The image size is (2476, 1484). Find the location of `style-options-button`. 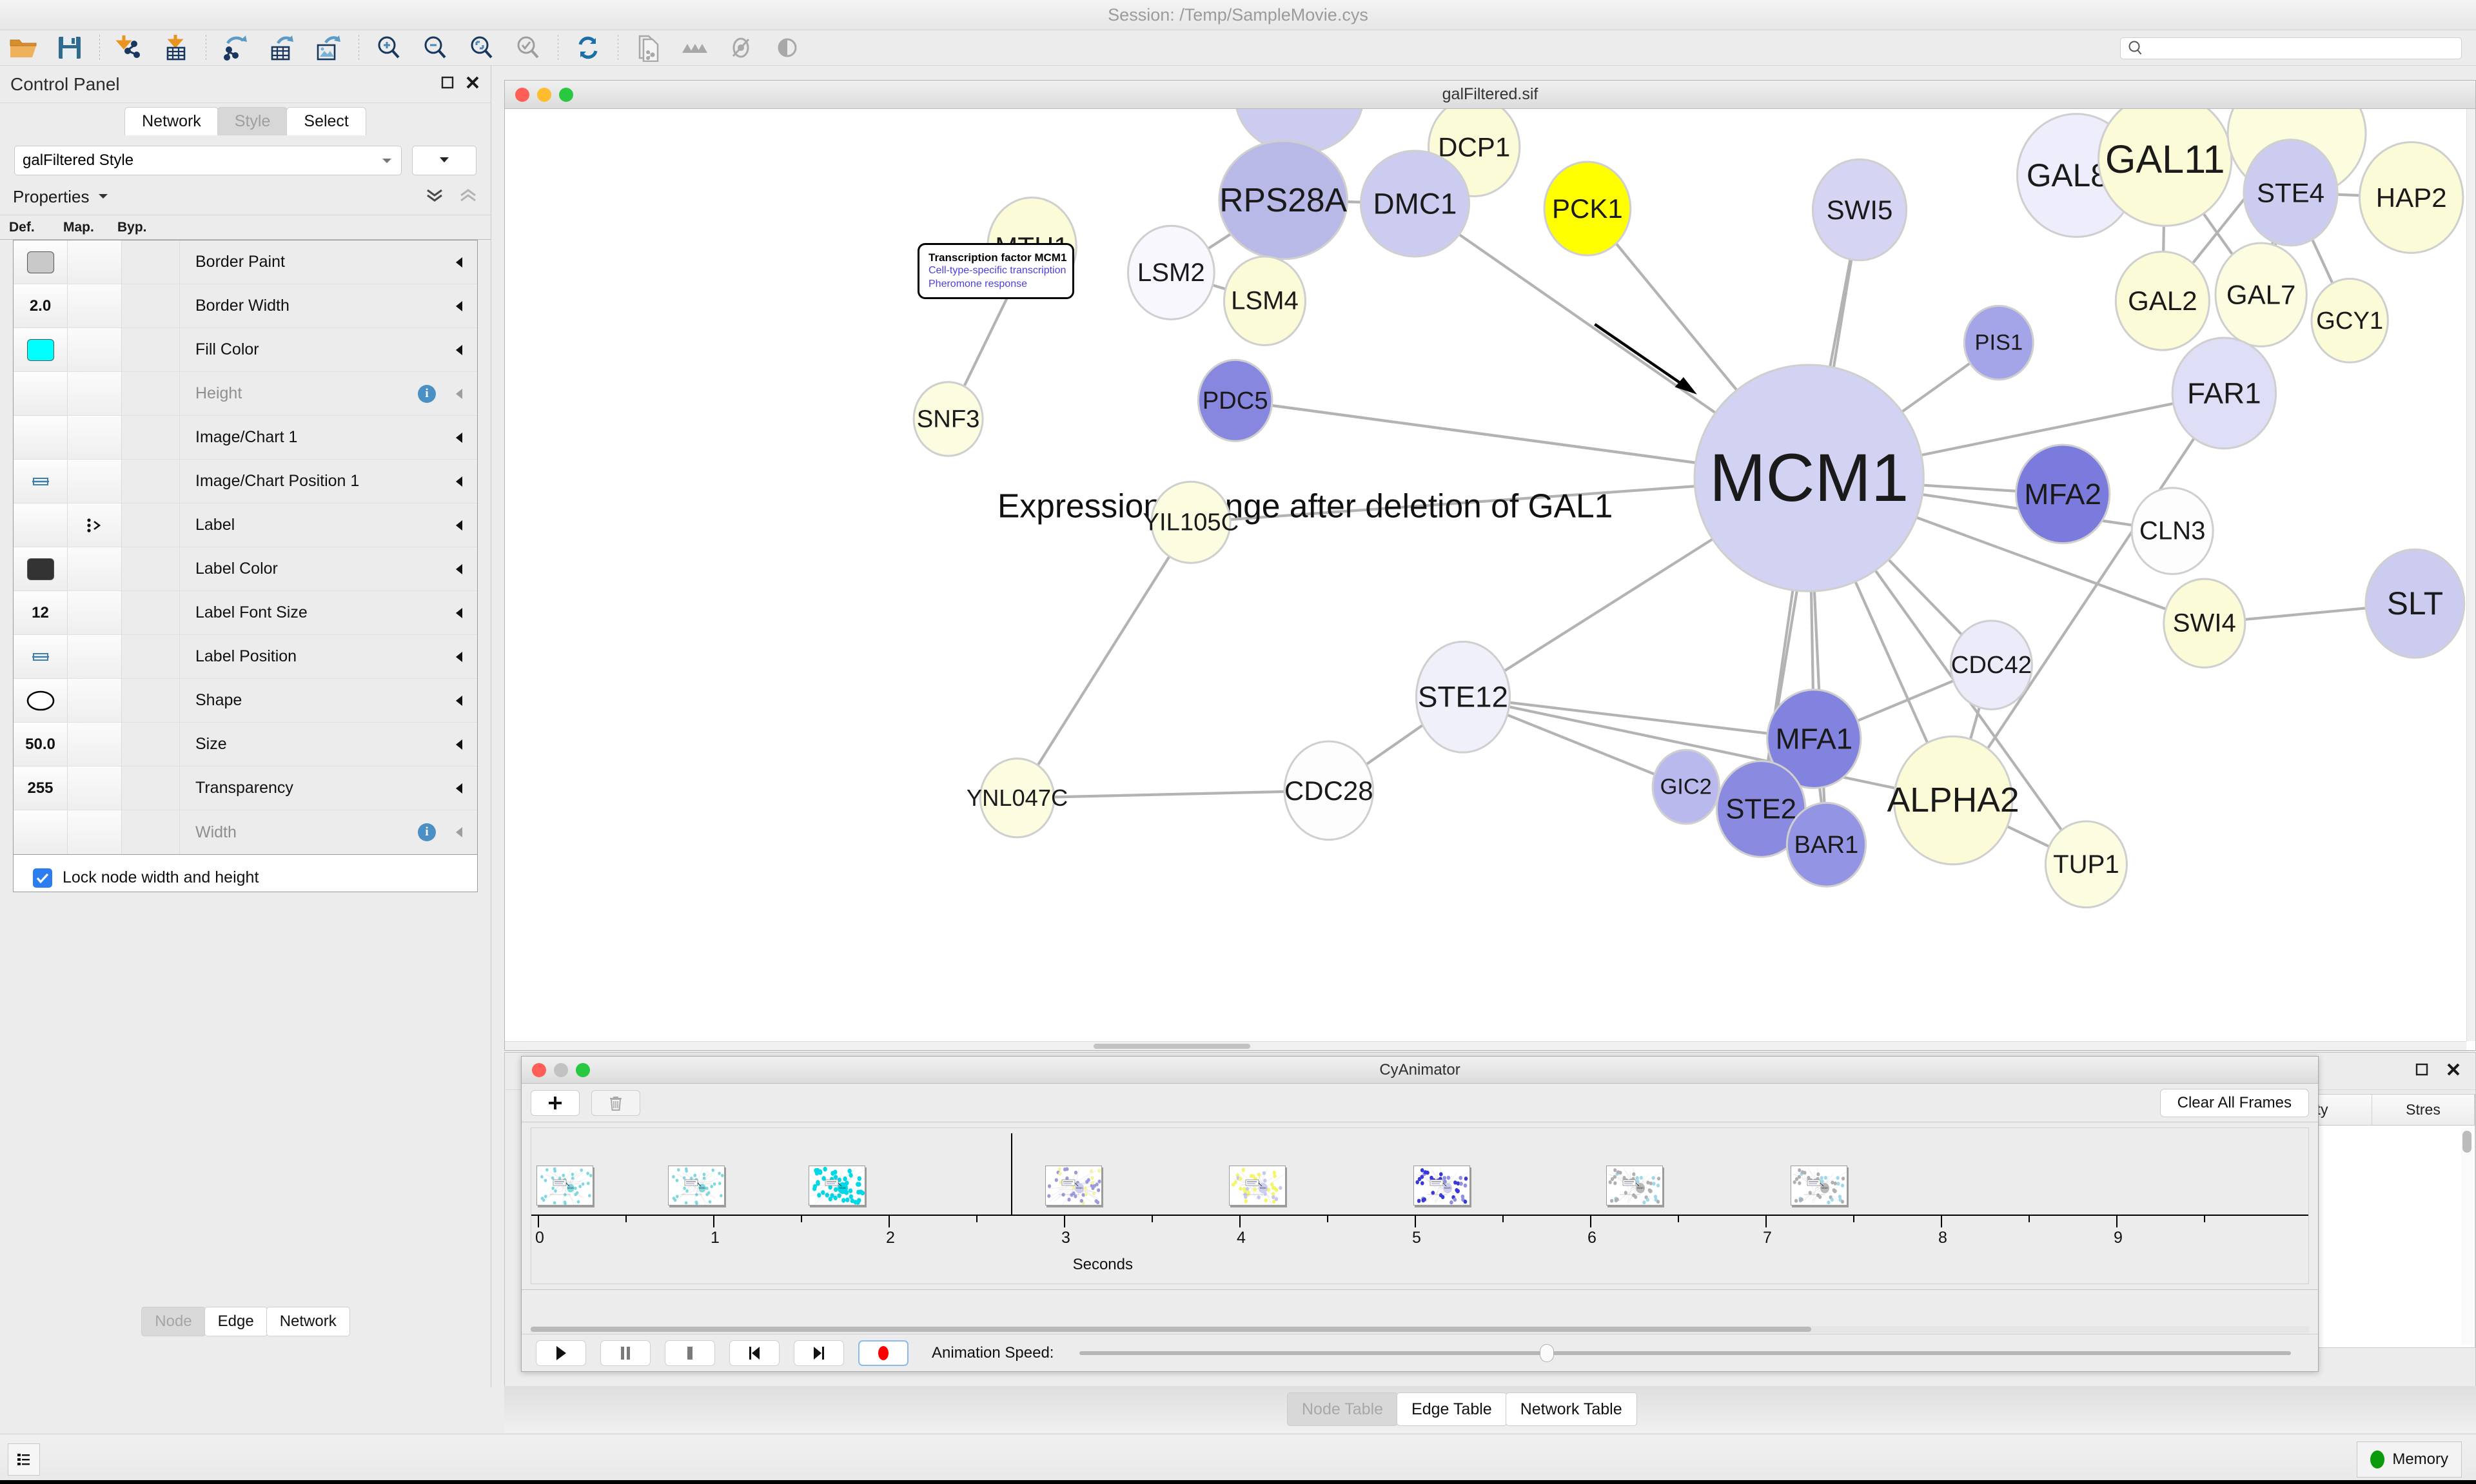

style-options-button is located at coordinates (444, 160).